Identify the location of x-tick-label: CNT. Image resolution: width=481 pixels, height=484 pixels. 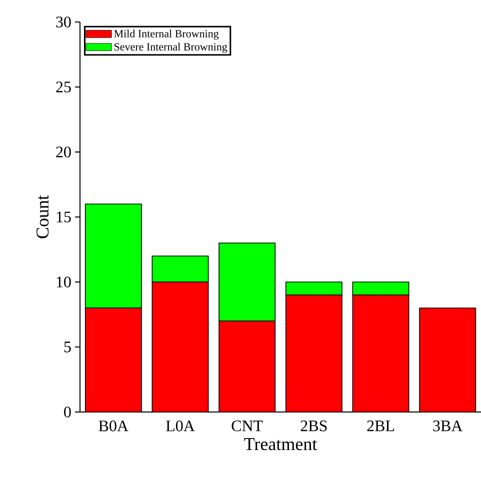
(247, 426).